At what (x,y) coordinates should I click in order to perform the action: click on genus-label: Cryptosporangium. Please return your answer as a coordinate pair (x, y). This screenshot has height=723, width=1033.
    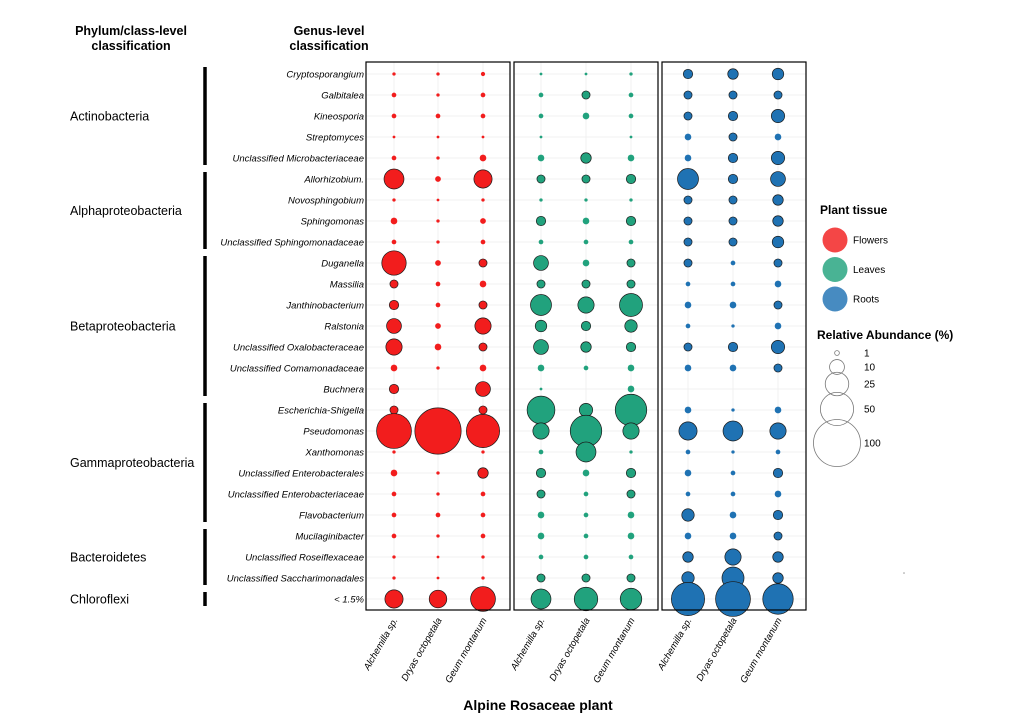
    Looking at the image, I should click on (325, 74).